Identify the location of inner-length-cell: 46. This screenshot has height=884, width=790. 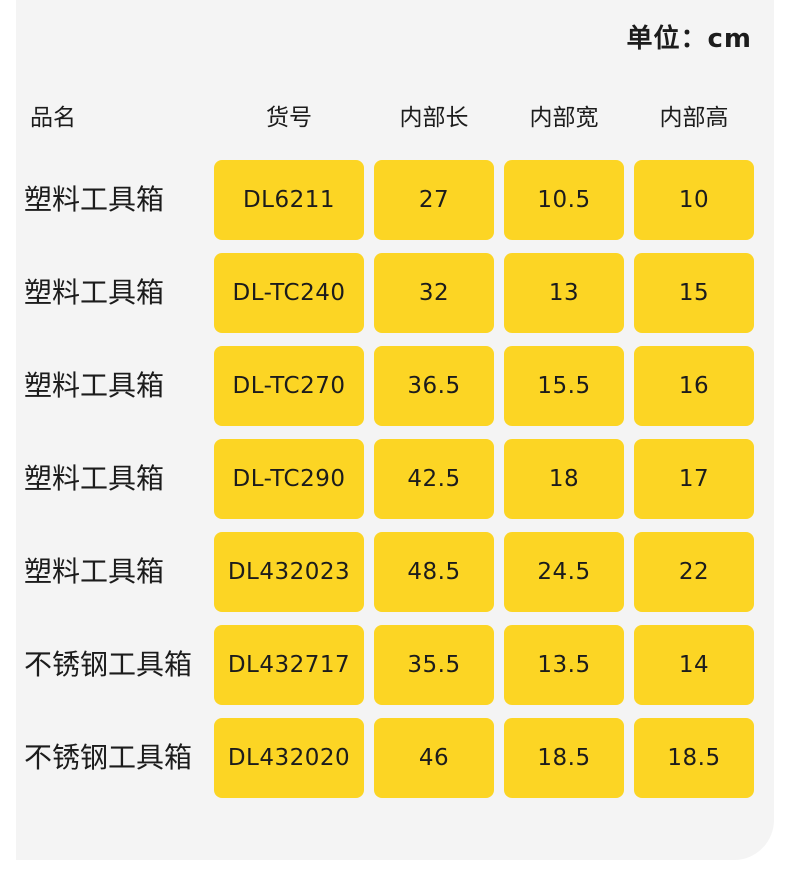
(434, 758).